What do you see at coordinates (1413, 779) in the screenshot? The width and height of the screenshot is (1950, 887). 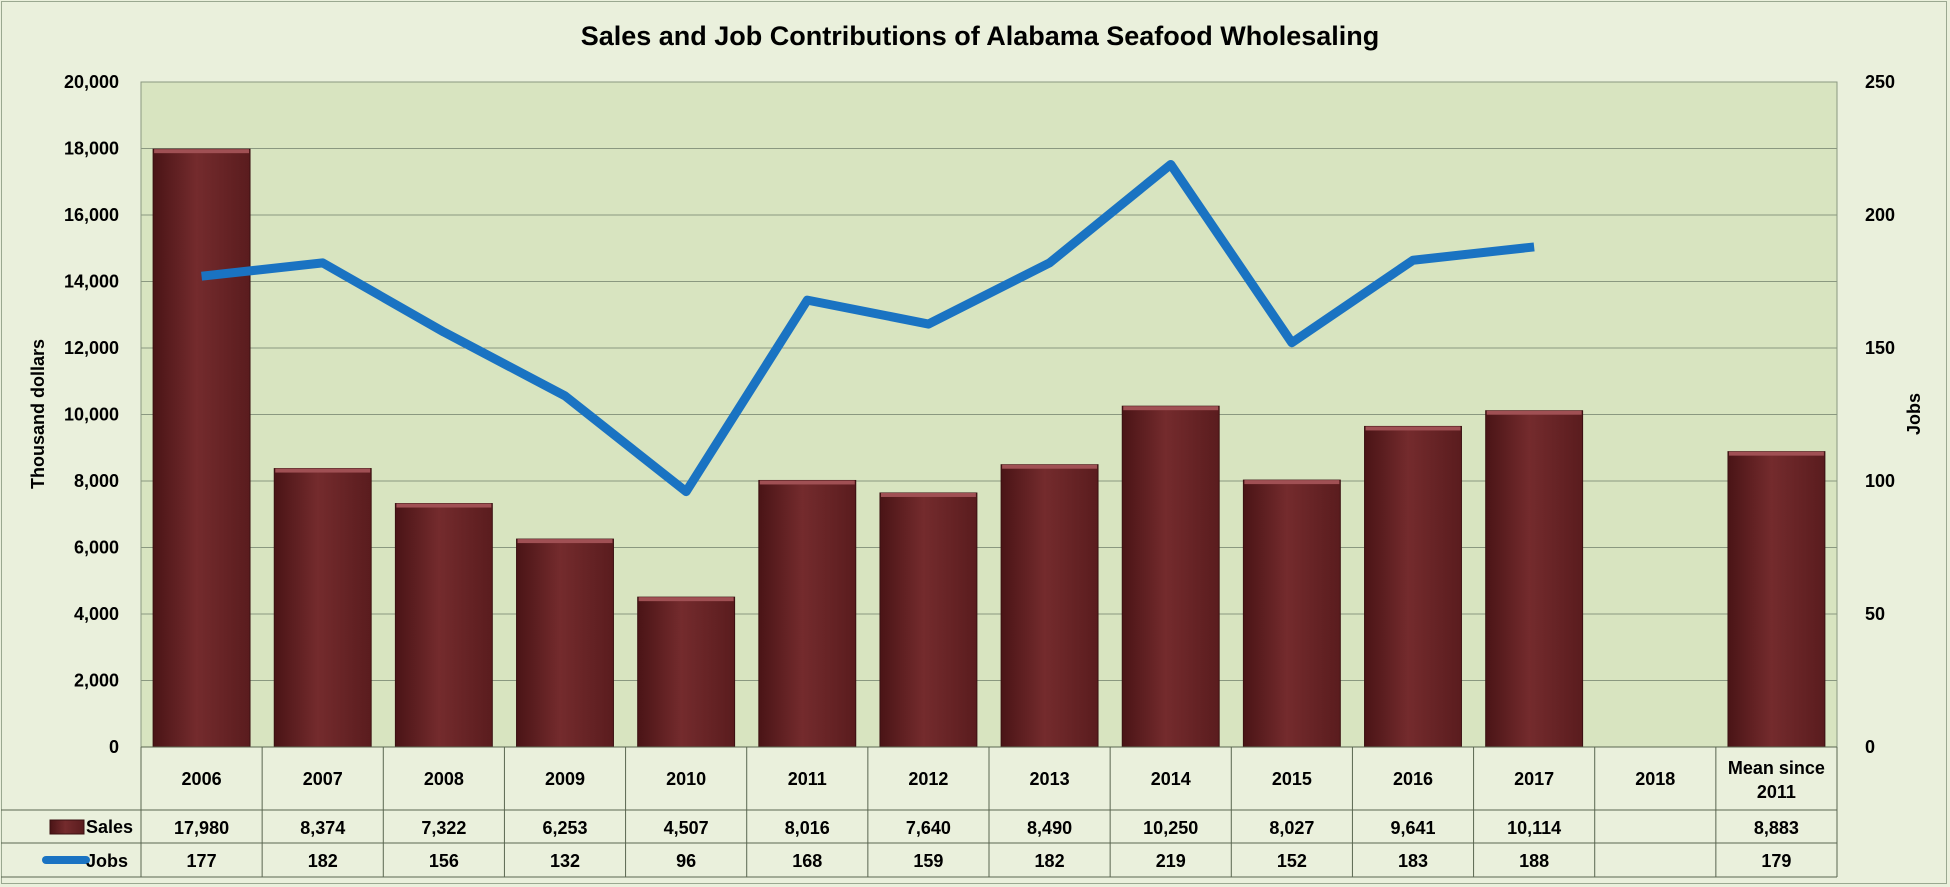 I see `category-label: 2016` at bounding box center [1413, 779].